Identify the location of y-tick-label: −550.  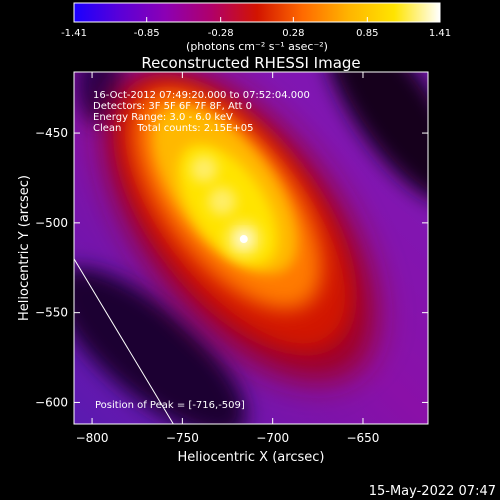
(51, 313).